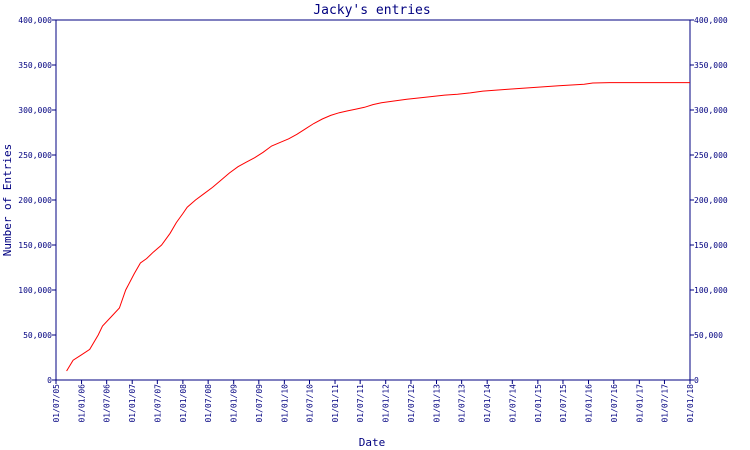 This screenshot has width=750, height=450. Describe the element at coordinates (512, 403) in the screenshot. I see `x-tick-label: 01/07/14` at that location.